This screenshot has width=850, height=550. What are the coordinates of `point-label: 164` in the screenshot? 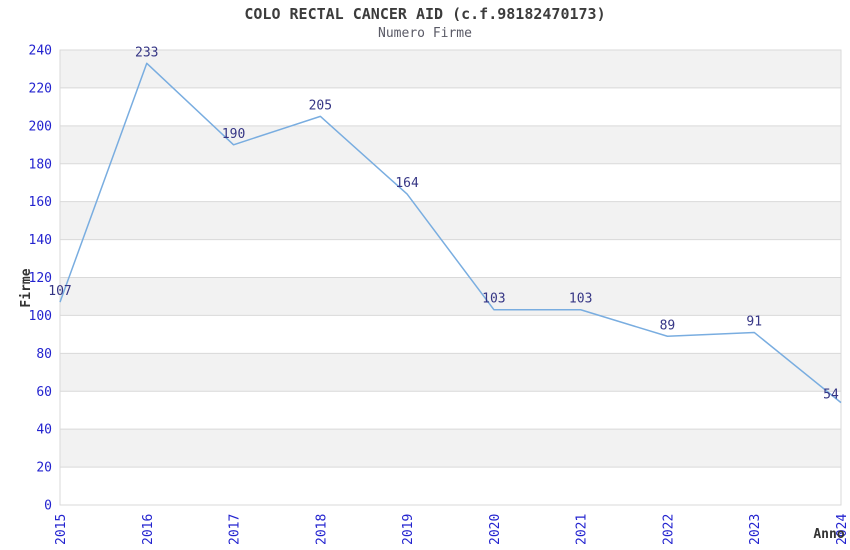 It's located at (407, 183).